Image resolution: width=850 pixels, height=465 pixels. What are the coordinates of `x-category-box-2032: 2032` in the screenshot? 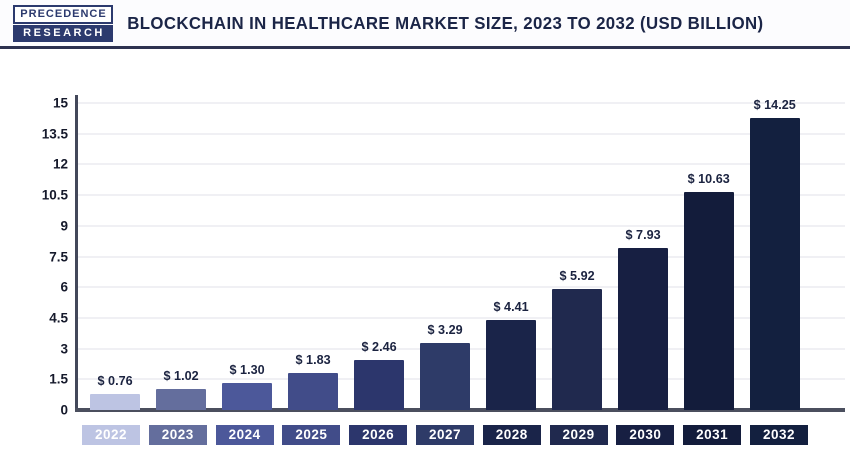 It's located at (778, 435).